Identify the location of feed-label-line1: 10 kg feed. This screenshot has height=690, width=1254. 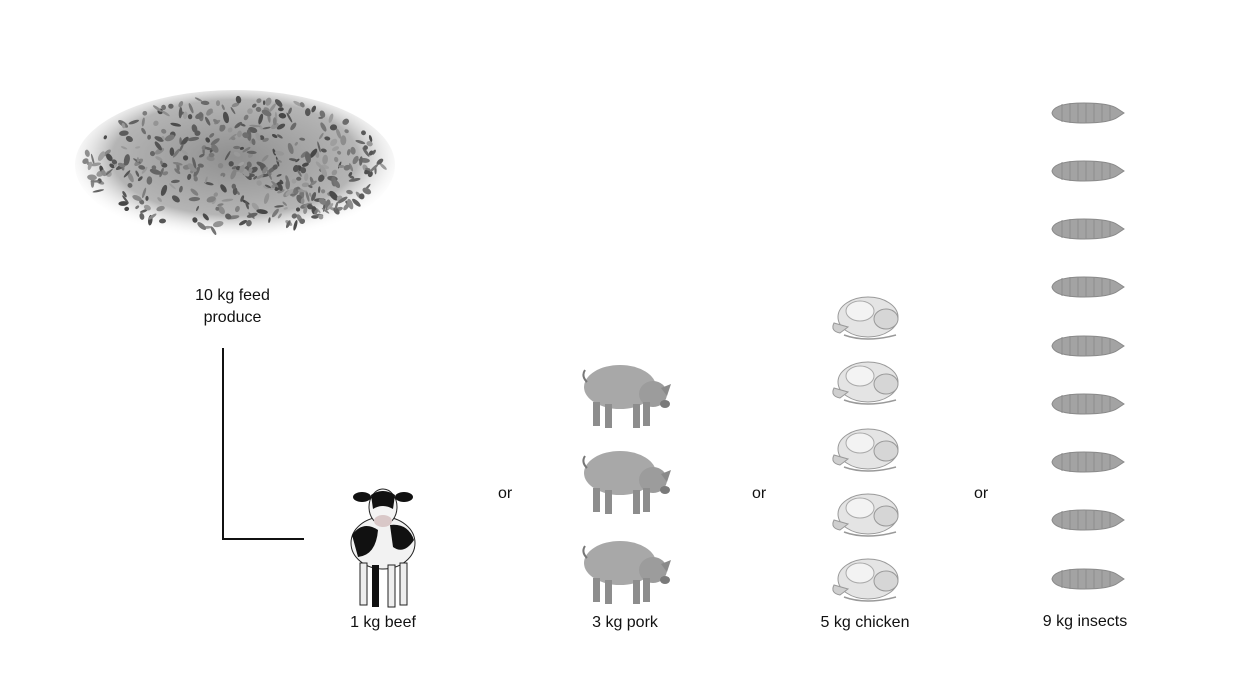
(232, 295).